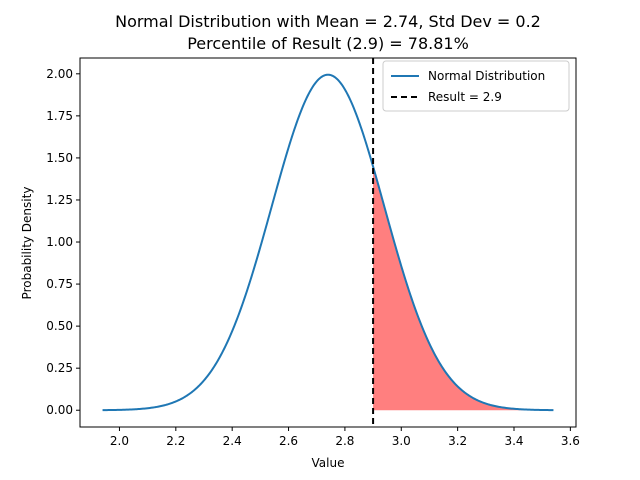 Image resolution: width=640 pixels, height=480 pixels. Describe the element at coordinates (457, 441) in the screenshot. I see `x-tick-label: 3.2` at that location.